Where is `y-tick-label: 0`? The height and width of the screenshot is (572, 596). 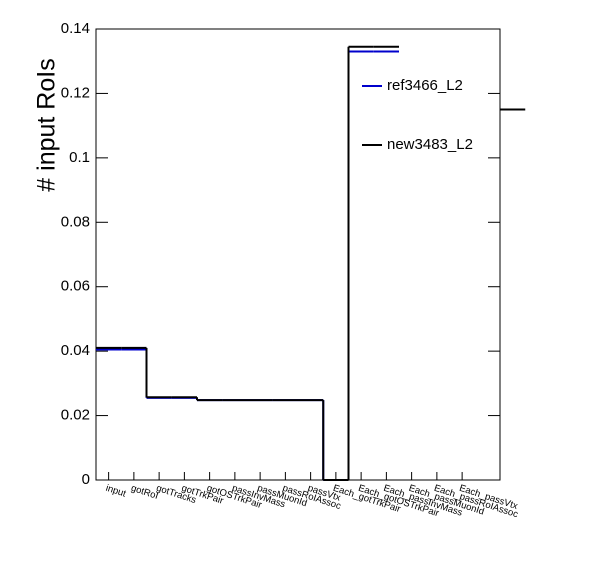
y-tick-label: 0 is located at coordinates (86, 479).